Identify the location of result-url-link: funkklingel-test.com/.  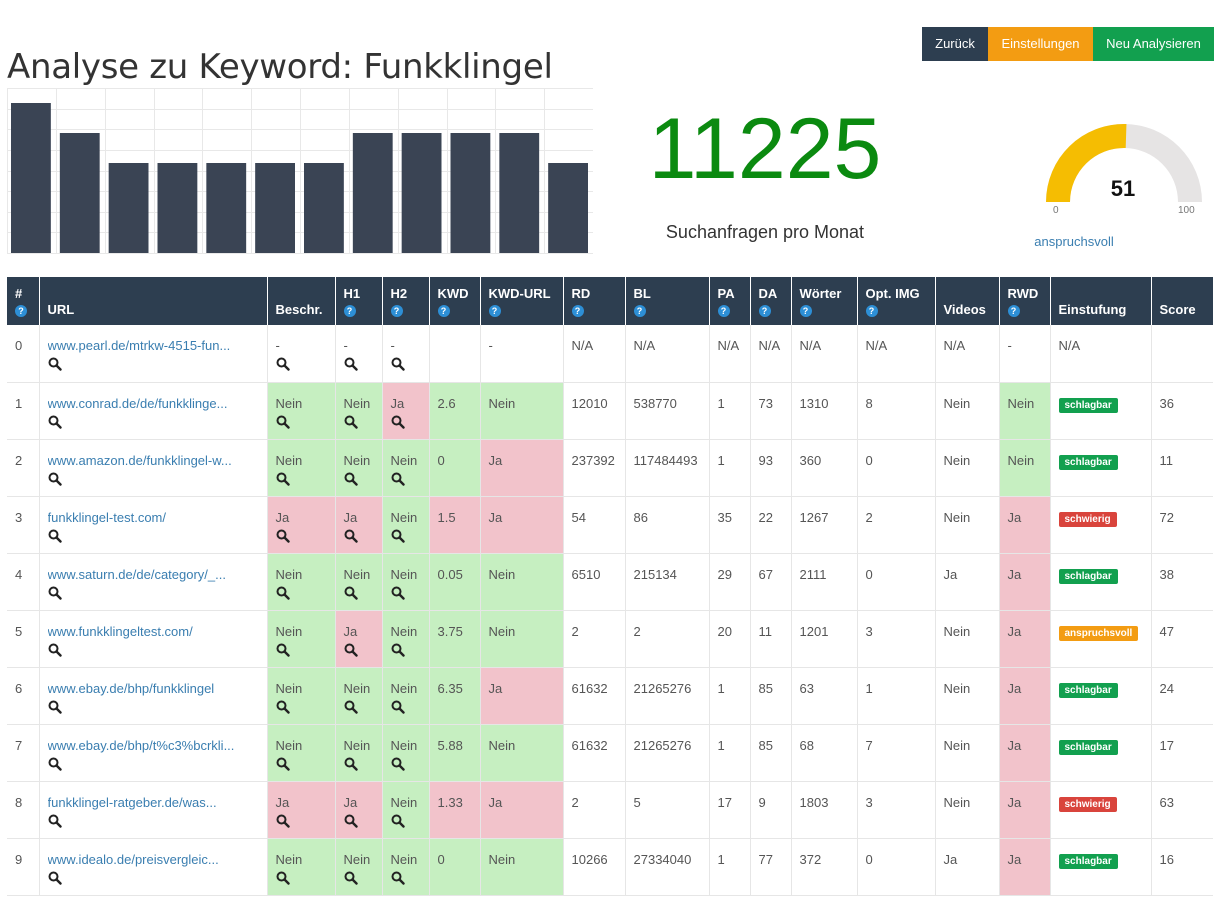
(107, 517).